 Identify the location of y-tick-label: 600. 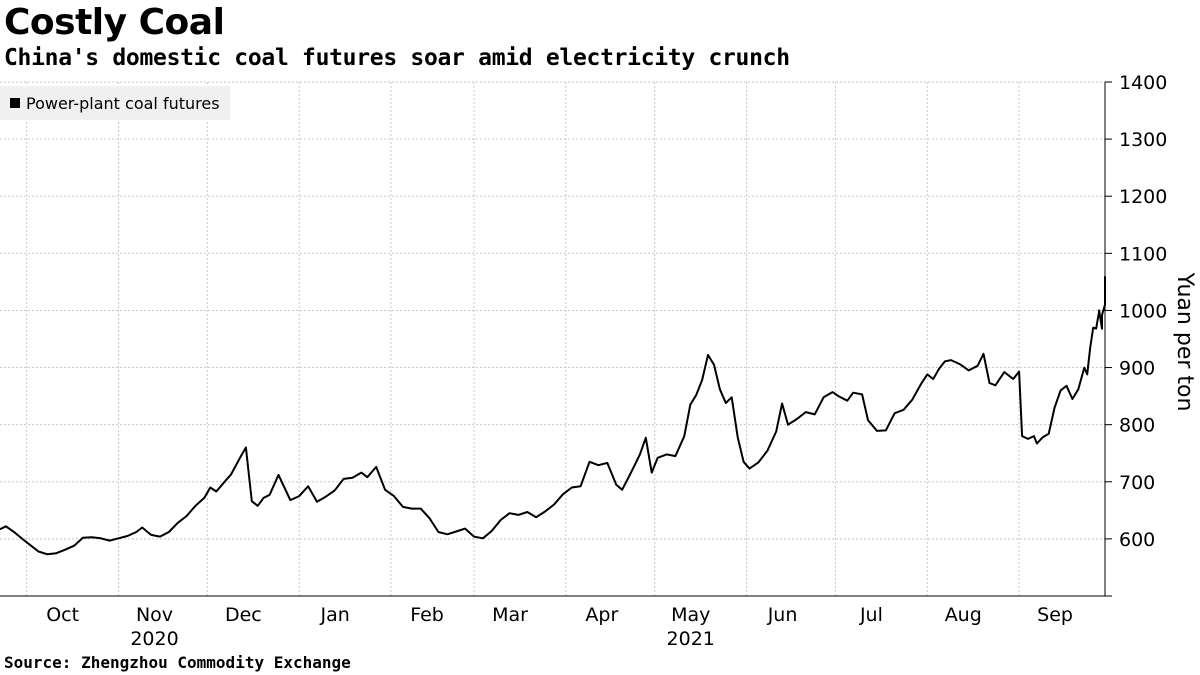
(1137, 540).